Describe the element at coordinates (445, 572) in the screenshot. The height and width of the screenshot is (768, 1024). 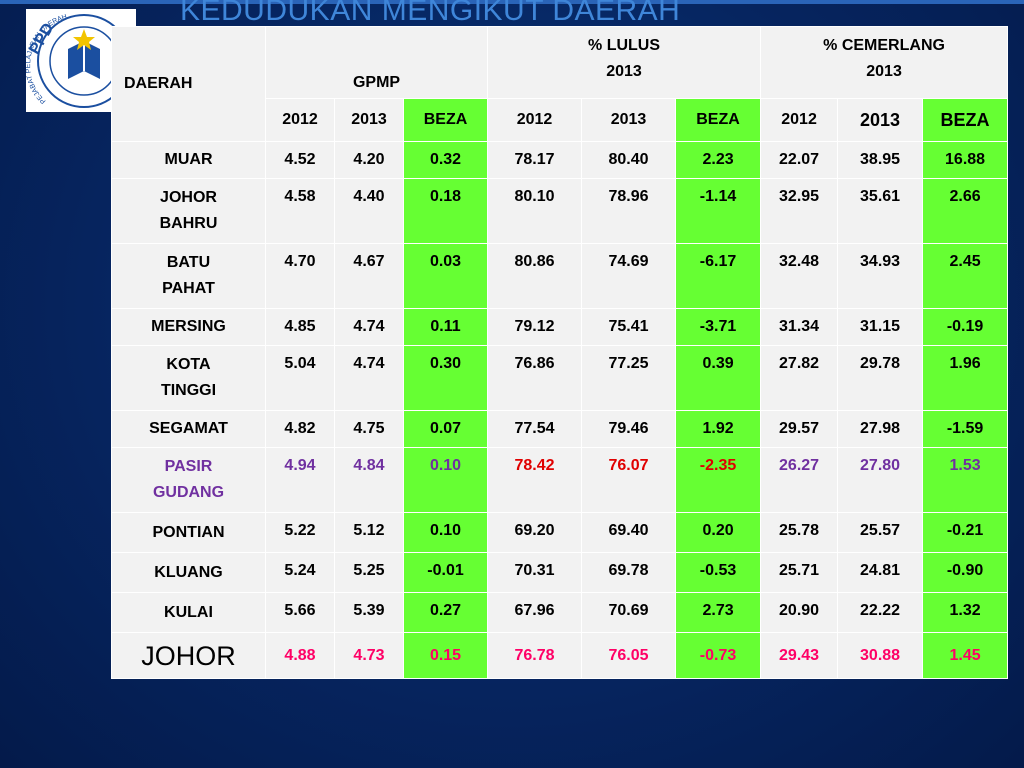
I see `cell-value: -0.01` at that location.